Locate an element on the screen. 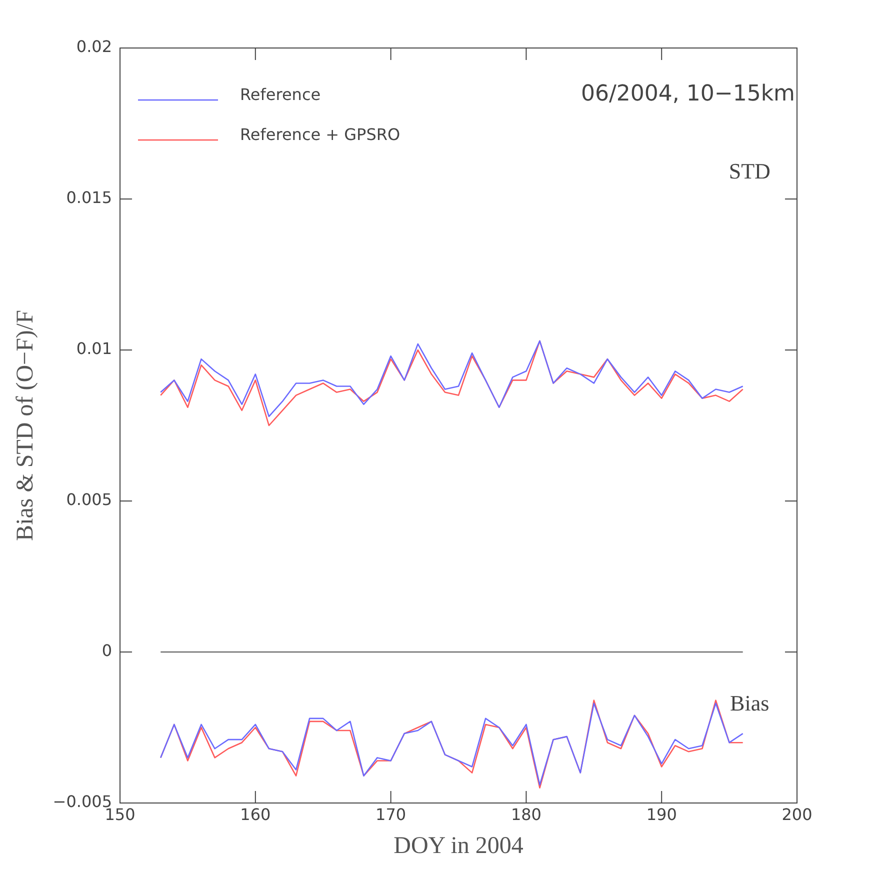  y-tick-label: 0.01 is located at coordinates (94, 348).